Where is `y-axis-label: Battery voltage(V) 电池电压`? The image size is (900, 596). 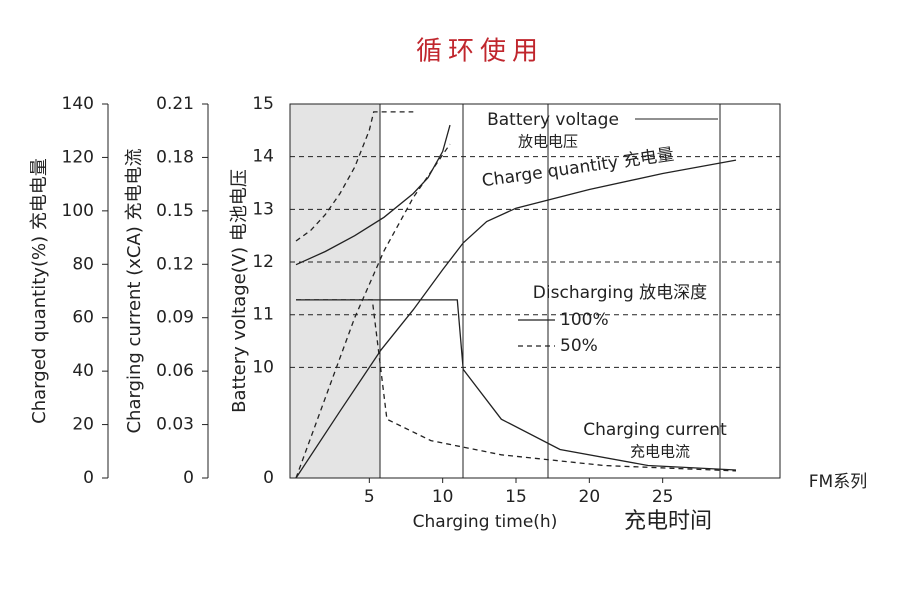
y-axis-label: Battery voltage(V) 电池电压 is located at coordinates (239, 291).